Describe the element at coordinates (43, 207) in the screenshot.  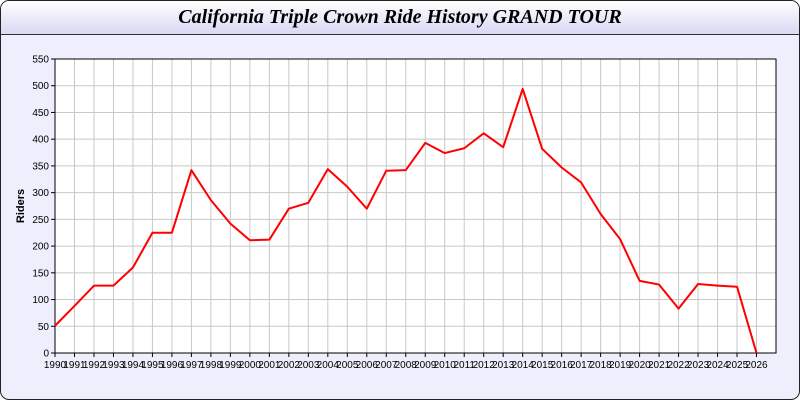
I see `y-axis-ticks: 0 50 100 150 200 250 300 350 400 450 500 550` at that location.